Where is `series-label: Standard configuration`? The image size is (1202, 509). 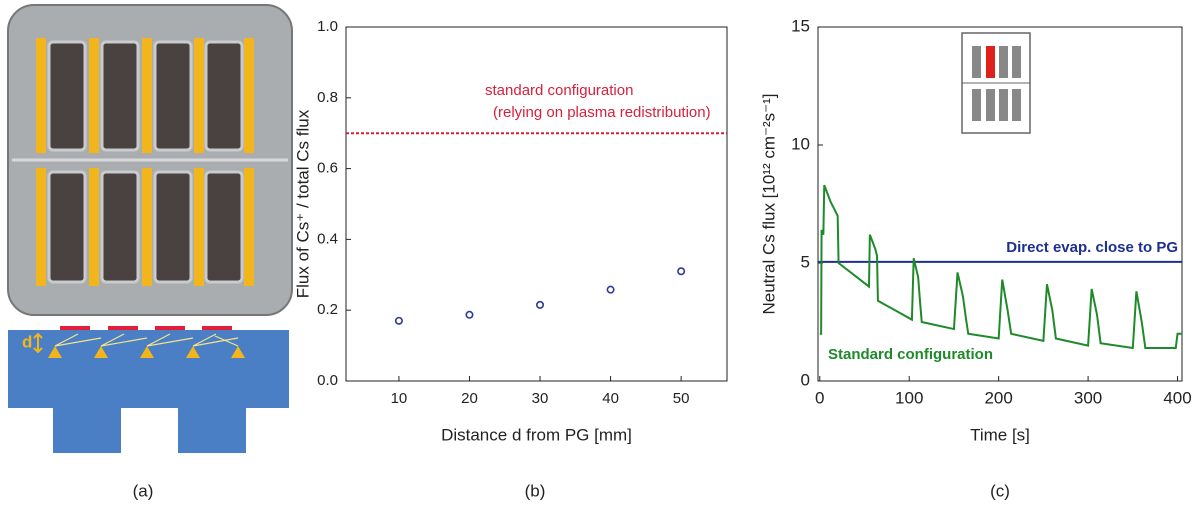
series-label: Standard configuration is located at coordinates (910, 354).